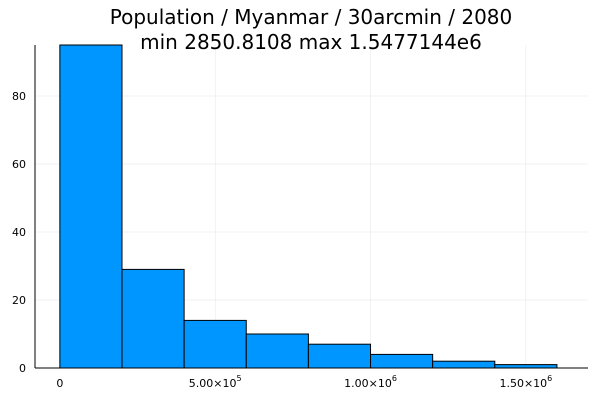  I want to click on y-tick-label: 40, so click(19, 232).